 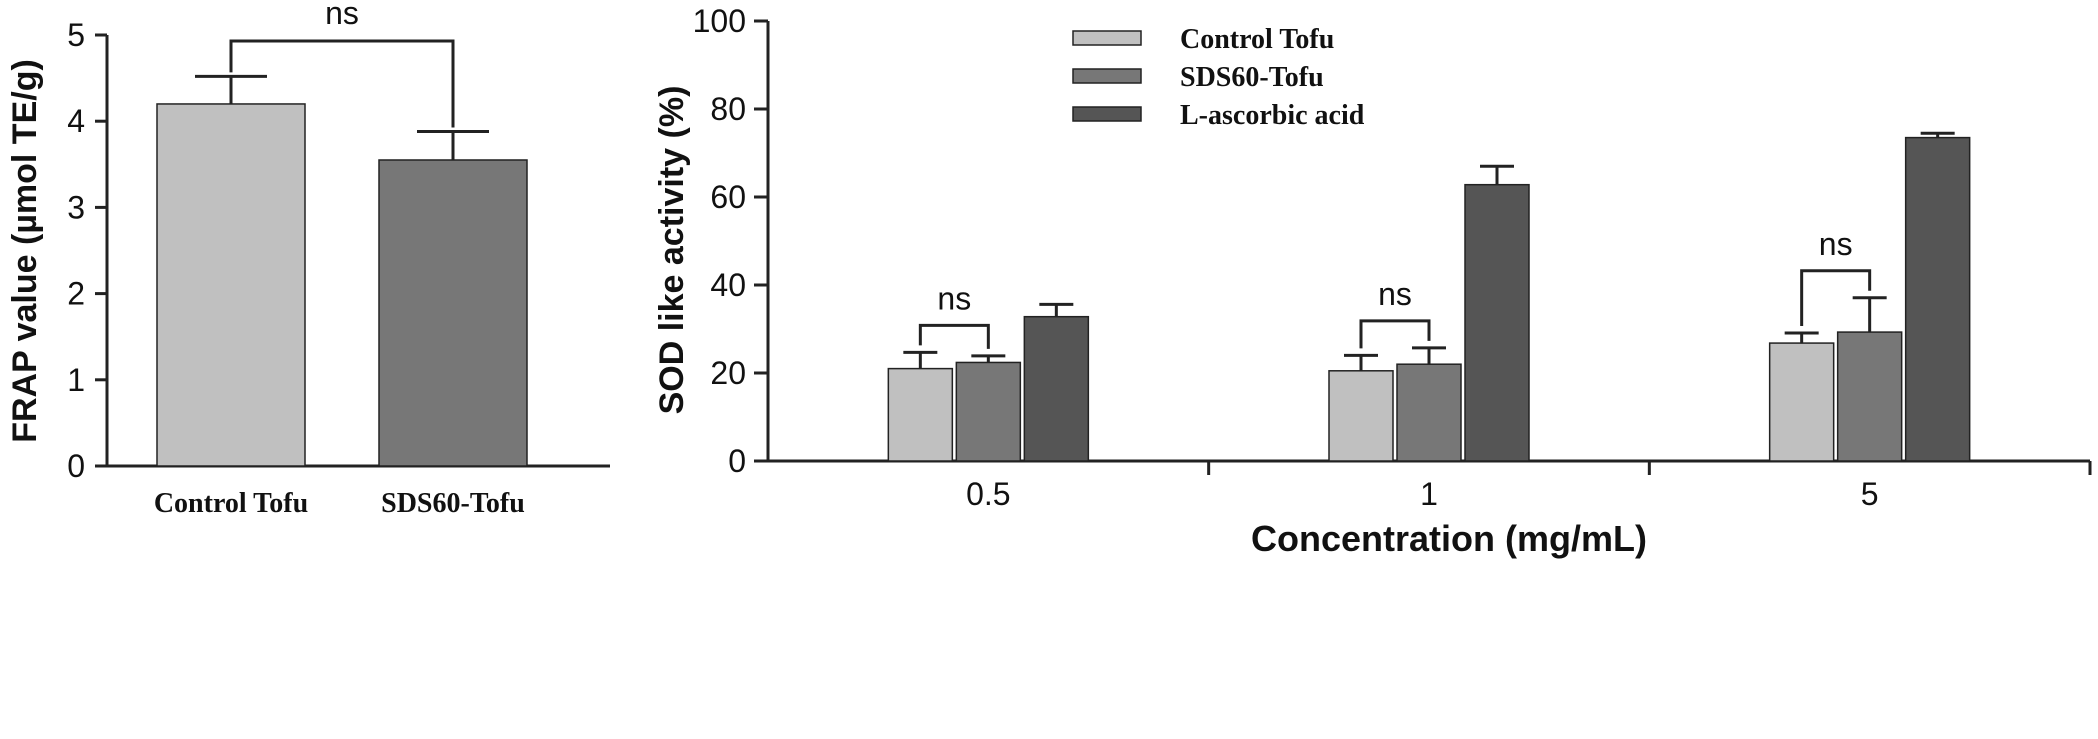 What do you see at coordinates (728, 197) in the screenshot?
I see `y-tick-label: 60` at bounding box center [728, 197].